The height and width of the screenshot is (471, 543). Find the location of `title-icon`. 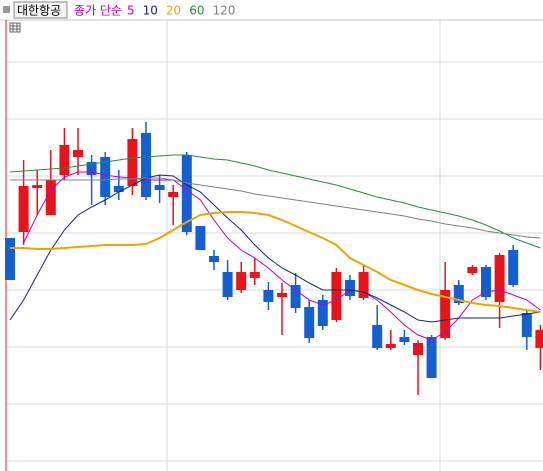

title-icon is located at coordinates (6, 9).